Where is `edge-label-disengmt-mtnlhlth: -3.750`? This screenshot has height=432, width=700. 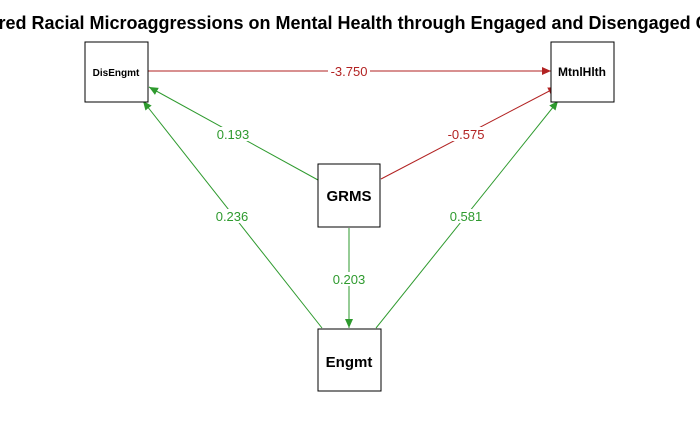 edge-label-disengmt-mtnlhlth: -3.750 is located at coordinates (349, 71).